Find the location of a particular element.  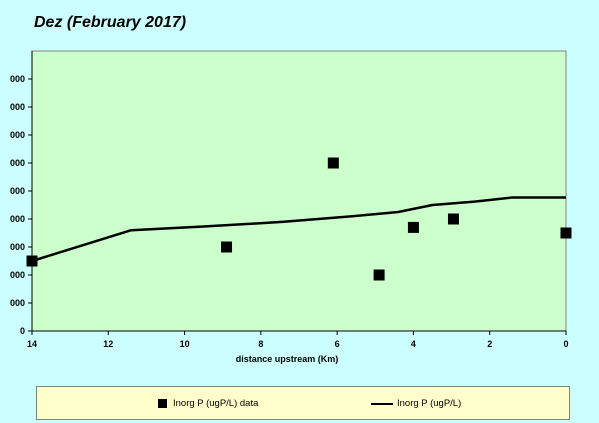

legend-marker-data is located at coordinates (162, 403).